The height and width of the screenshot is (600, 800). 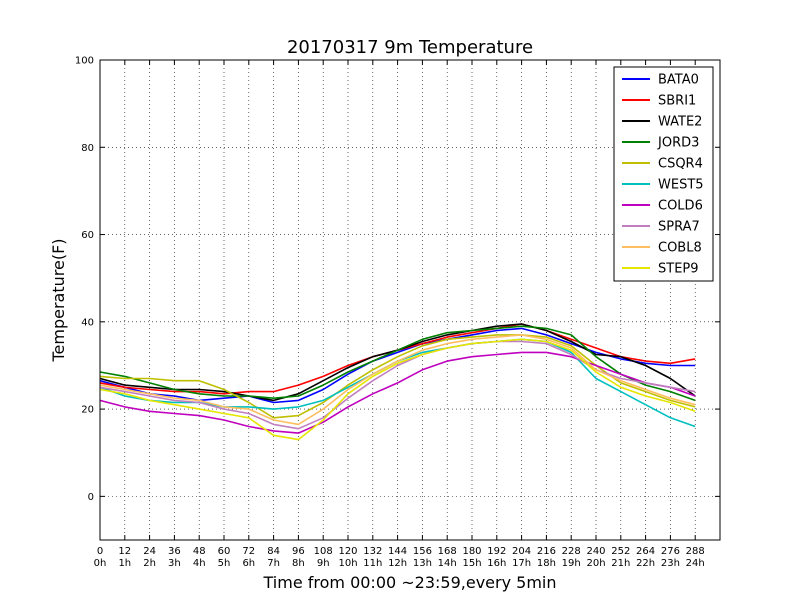 What do you see at coordinates (298, 563) in the screenshot?
I see `x-tick-hour-label: 8h` at bounding box center [298, 563].